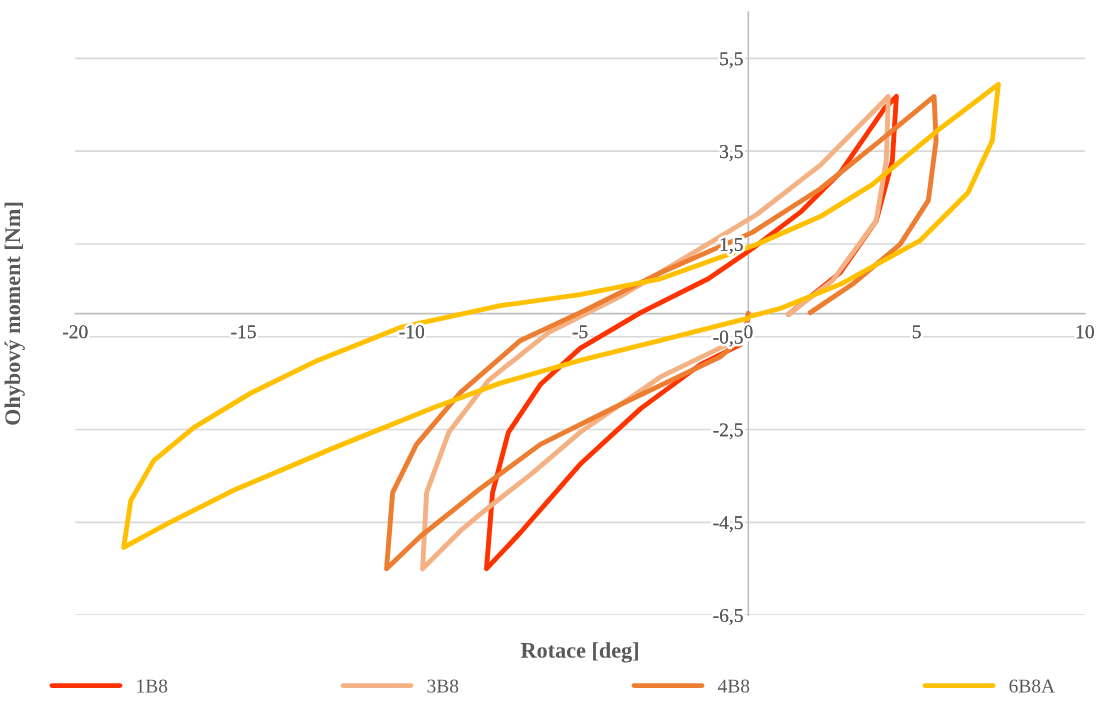 This screenshot has height=707, width=1107. Describe the element at coordinates (243, 332) in the screenshot. I see `x-tick-label: -15` at that location.